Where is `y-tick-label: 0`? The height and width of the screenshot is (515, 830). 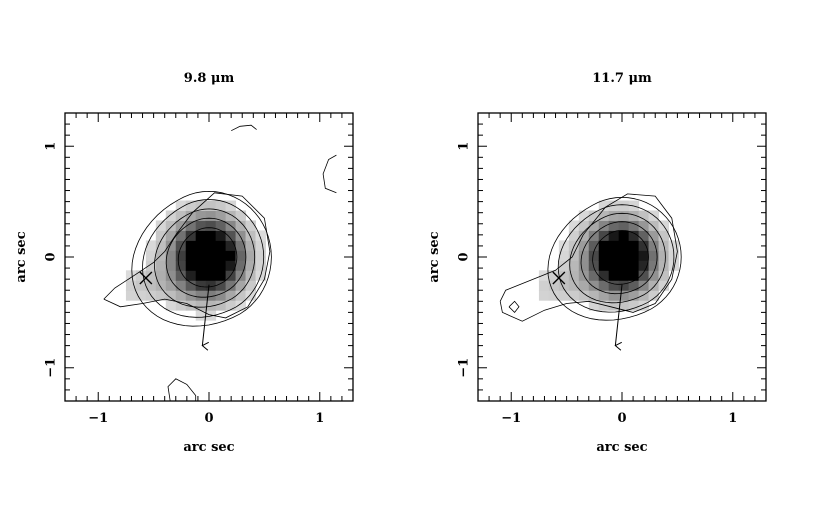
y-tick-label: 0 is located at coordinates (51, 256).